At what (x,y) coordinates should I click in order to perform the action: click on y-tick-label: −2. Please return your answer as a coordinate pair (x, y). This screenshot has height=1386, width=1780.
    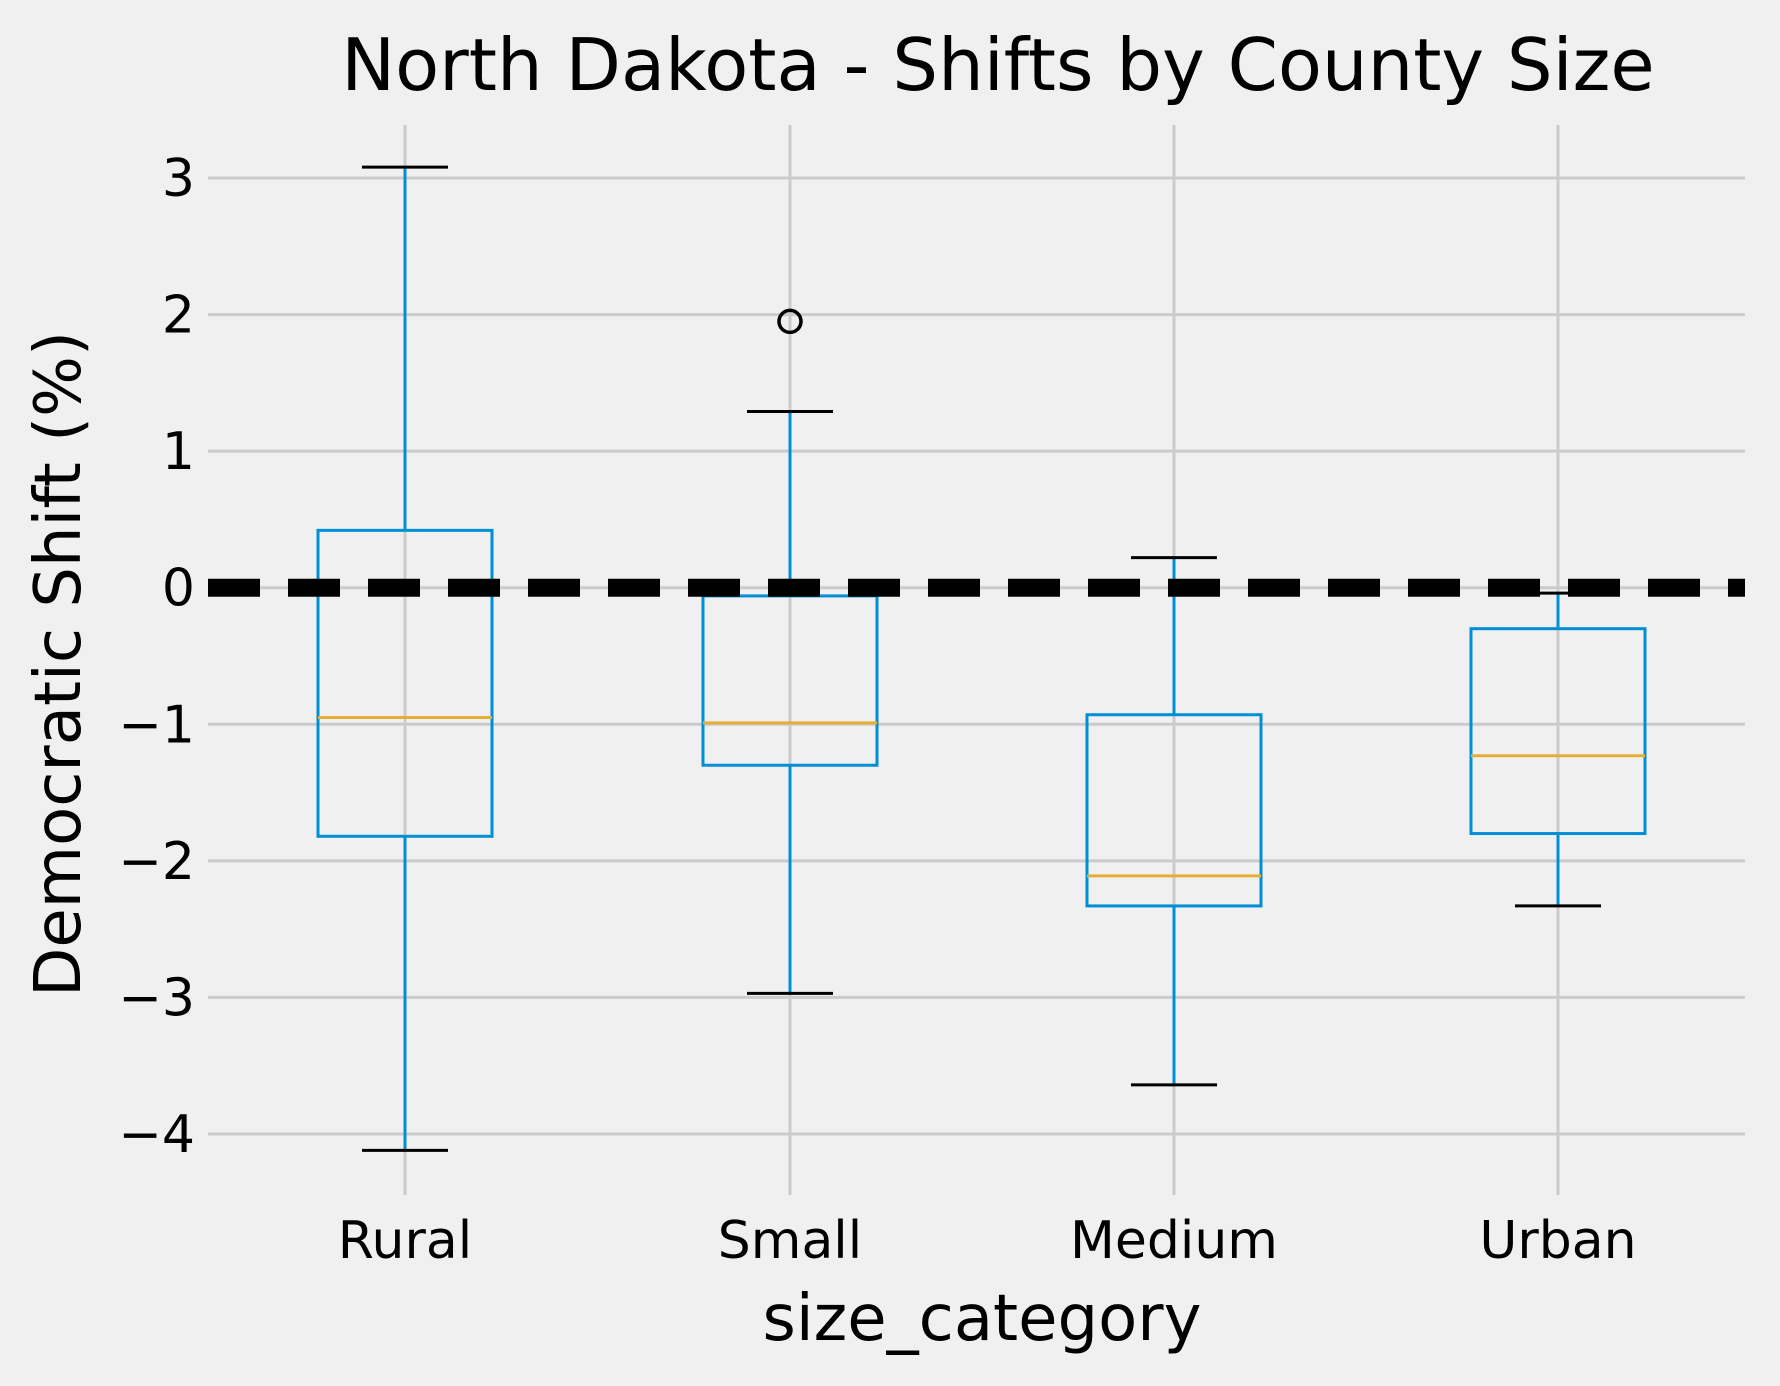
    Looking at the image, I should click on (156, 862).